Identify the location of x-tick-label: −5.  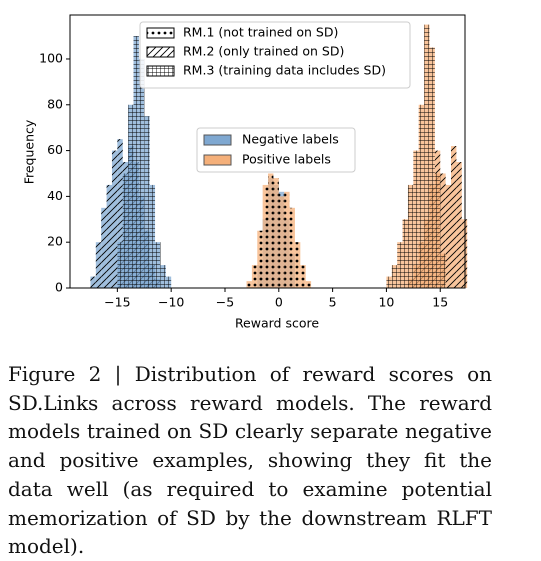
(225, 302).